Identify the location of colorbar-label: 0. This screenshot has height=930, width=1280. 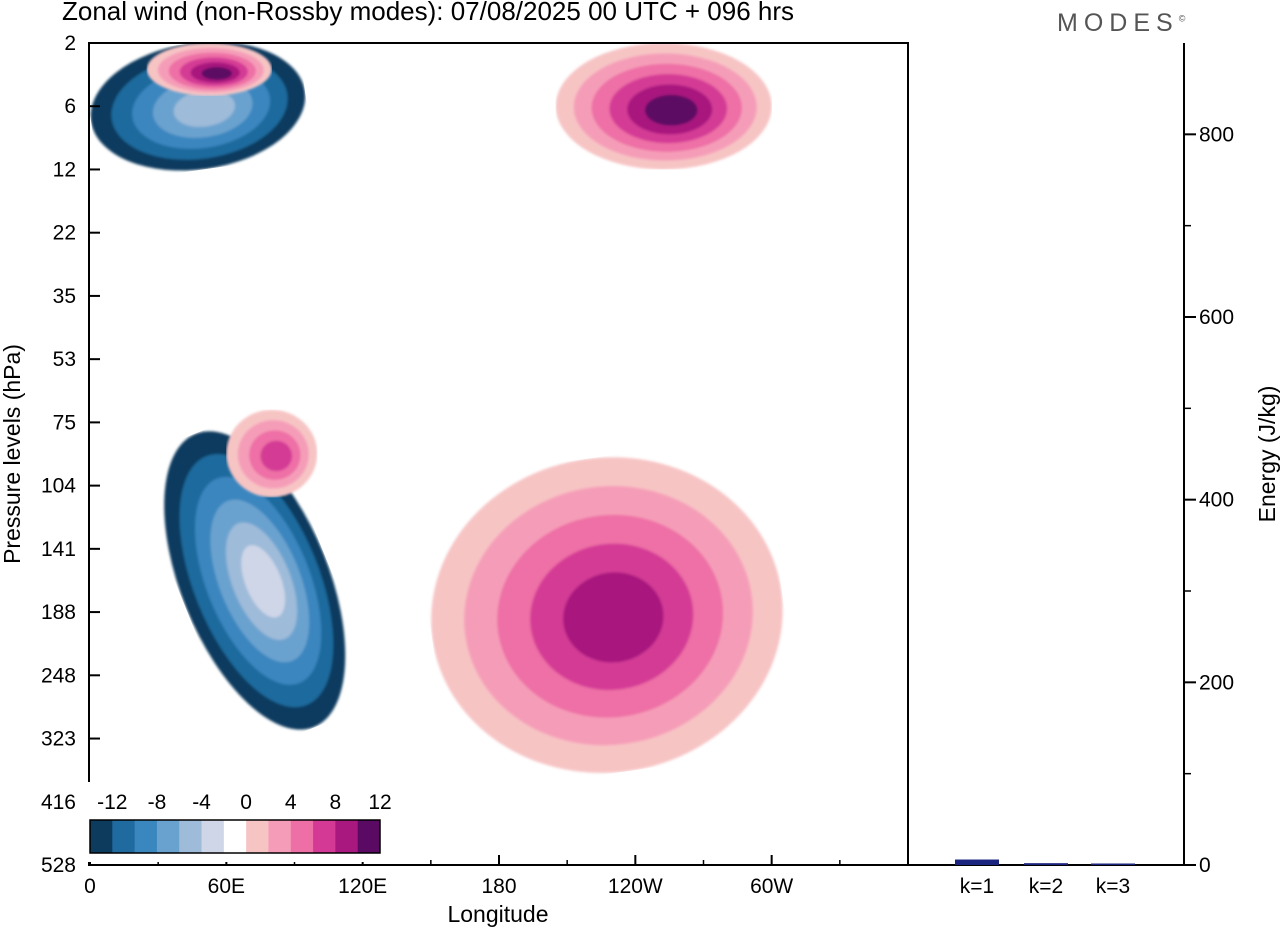
(246, 802).